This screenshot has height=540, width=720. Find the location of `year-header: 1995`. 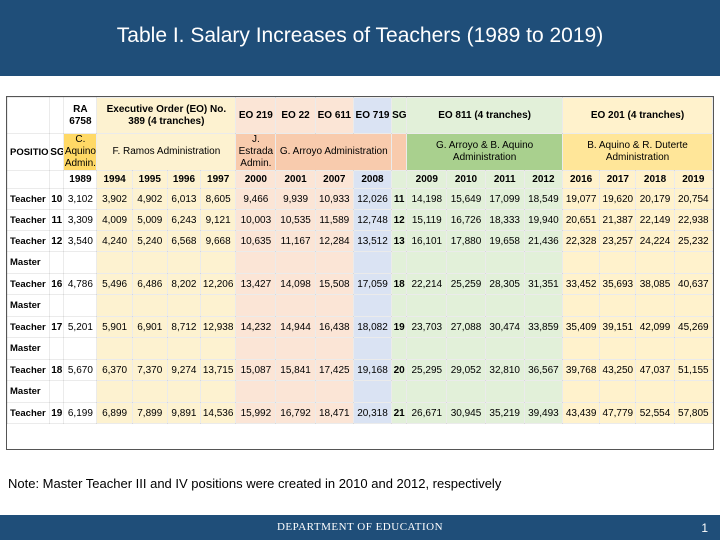

year-header: 1995 is located at coordinates (149, 179).